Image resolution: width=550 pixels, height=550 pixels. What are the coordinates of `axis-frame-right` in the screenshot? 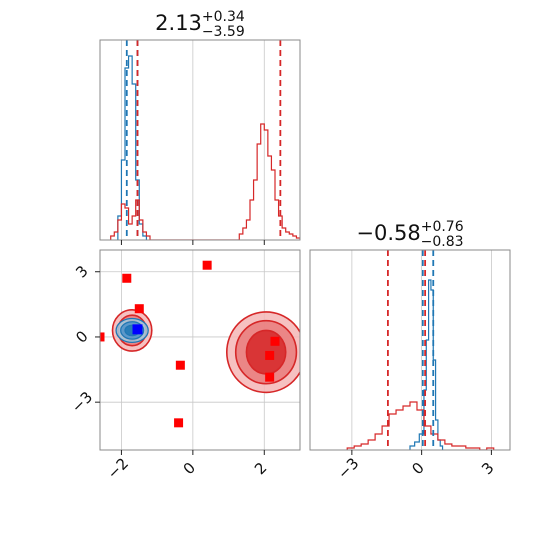 It's located at (410, 350).